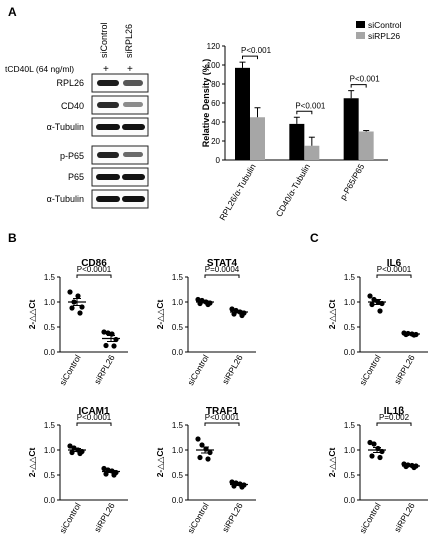 Image resolution: width=440 pixels, height=550 pixels. What do you see at coordinates (129, 41) in the screenshot?
I see `lane-label-sirpl26: siRPL26` at bounding box center [129, 41].